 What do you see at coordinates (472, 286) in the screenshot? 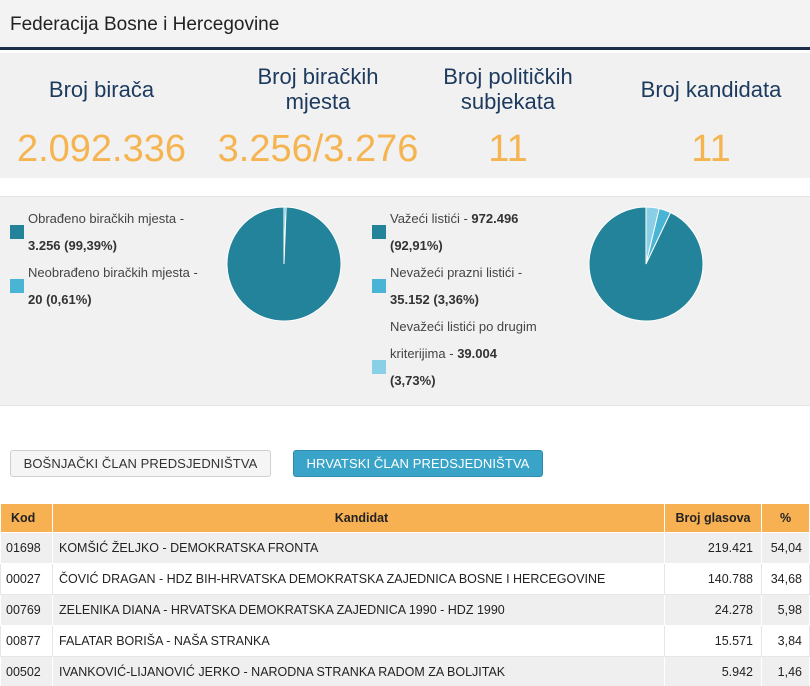
I see `legend-item-blank: Nevažeći prazni listići - 35.152 (3,36%)` at bounding box center [472, 286].